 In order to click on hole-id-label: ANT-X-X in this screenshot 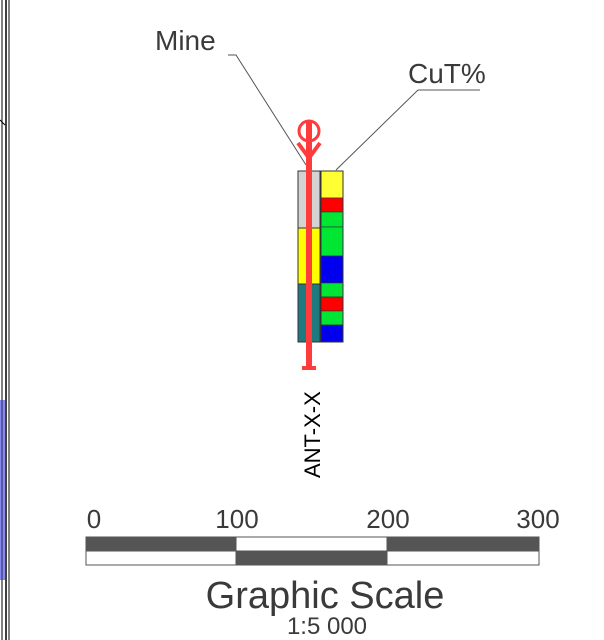, I will do `click(312, 434)`.